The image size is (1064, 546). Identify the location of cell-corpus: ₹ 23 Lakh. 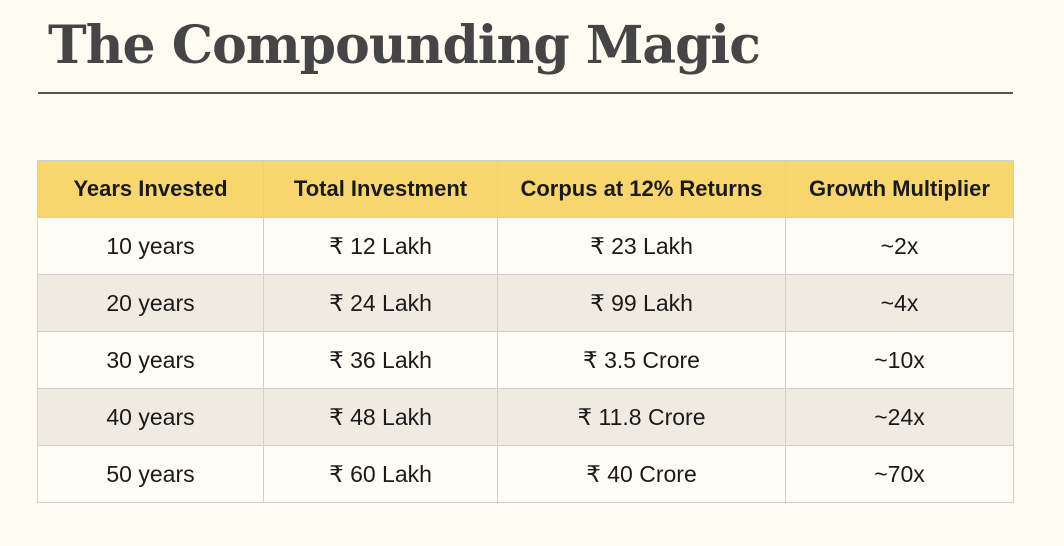
(641, 246).